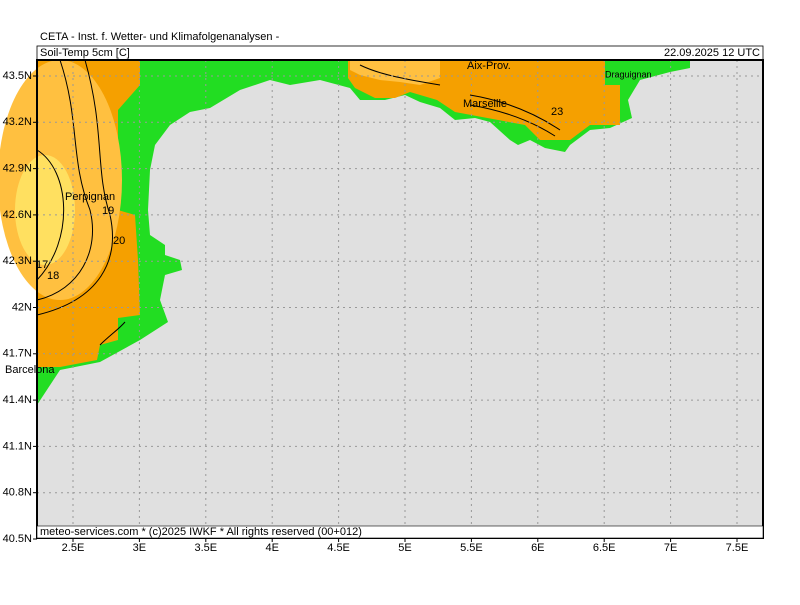 The width and height of the screenshot is (800, 605). Describe the element at coordinates (628, 74) in the screenshot. I see `place-label: Draguignan` at that location.